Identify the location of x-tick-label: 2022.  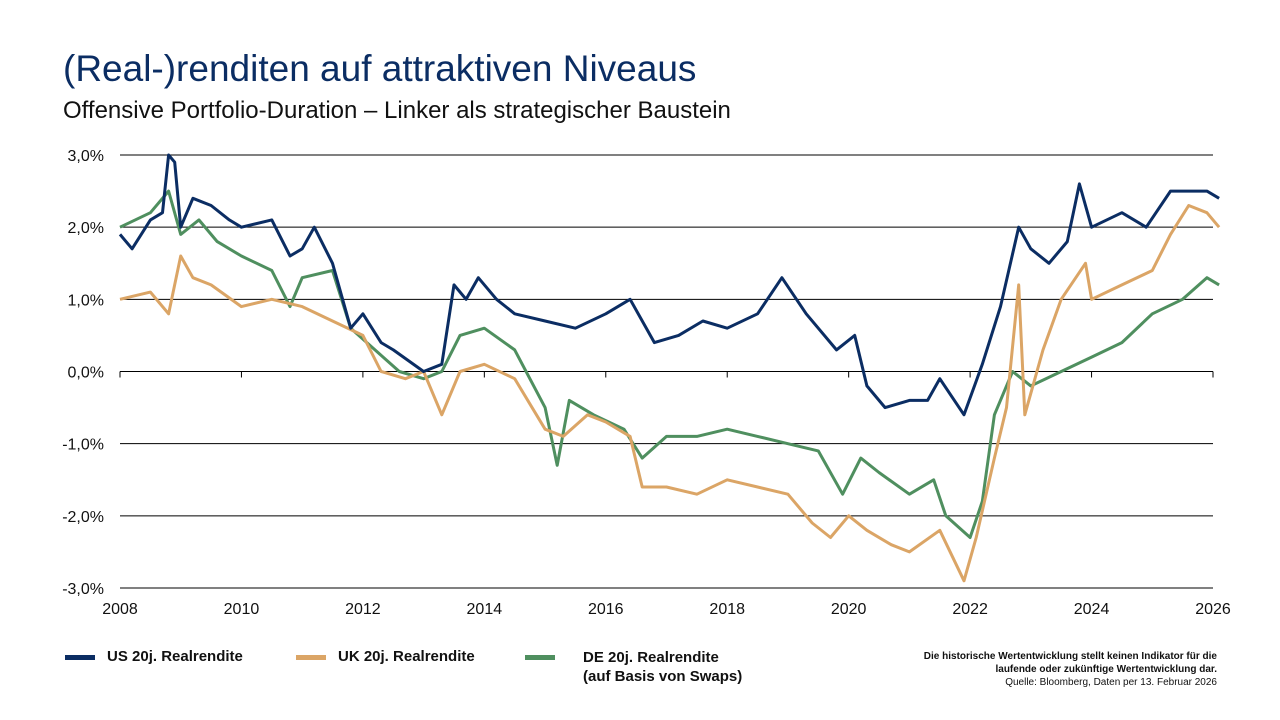
(970, 609).